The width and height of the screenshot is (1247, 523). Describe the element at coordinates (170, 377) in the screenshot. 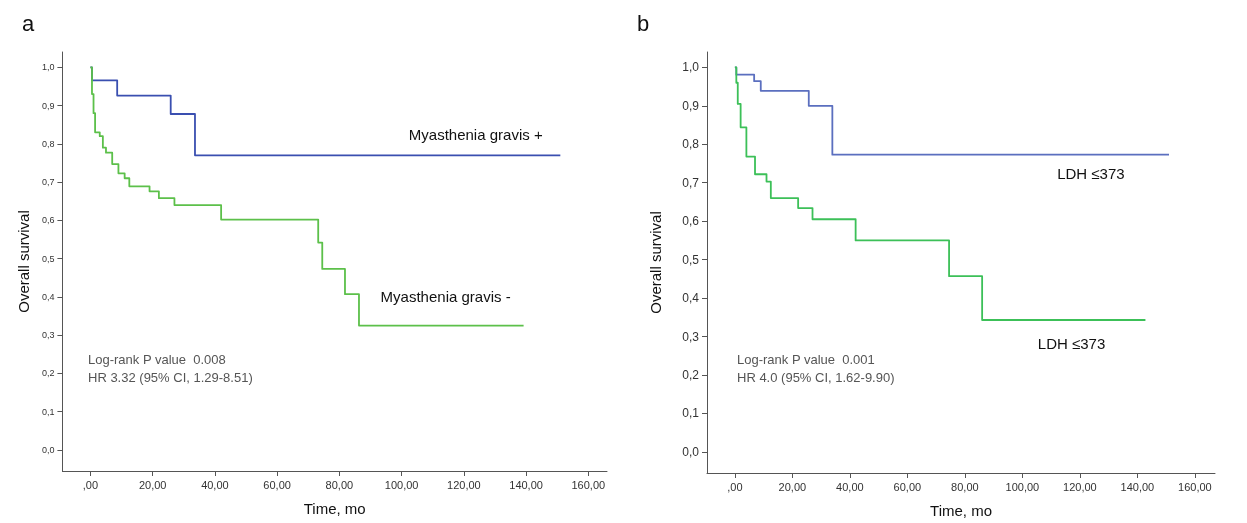

I see `annotation: HR 3.32 (95% CI, 1.29-8.51)` at that location.